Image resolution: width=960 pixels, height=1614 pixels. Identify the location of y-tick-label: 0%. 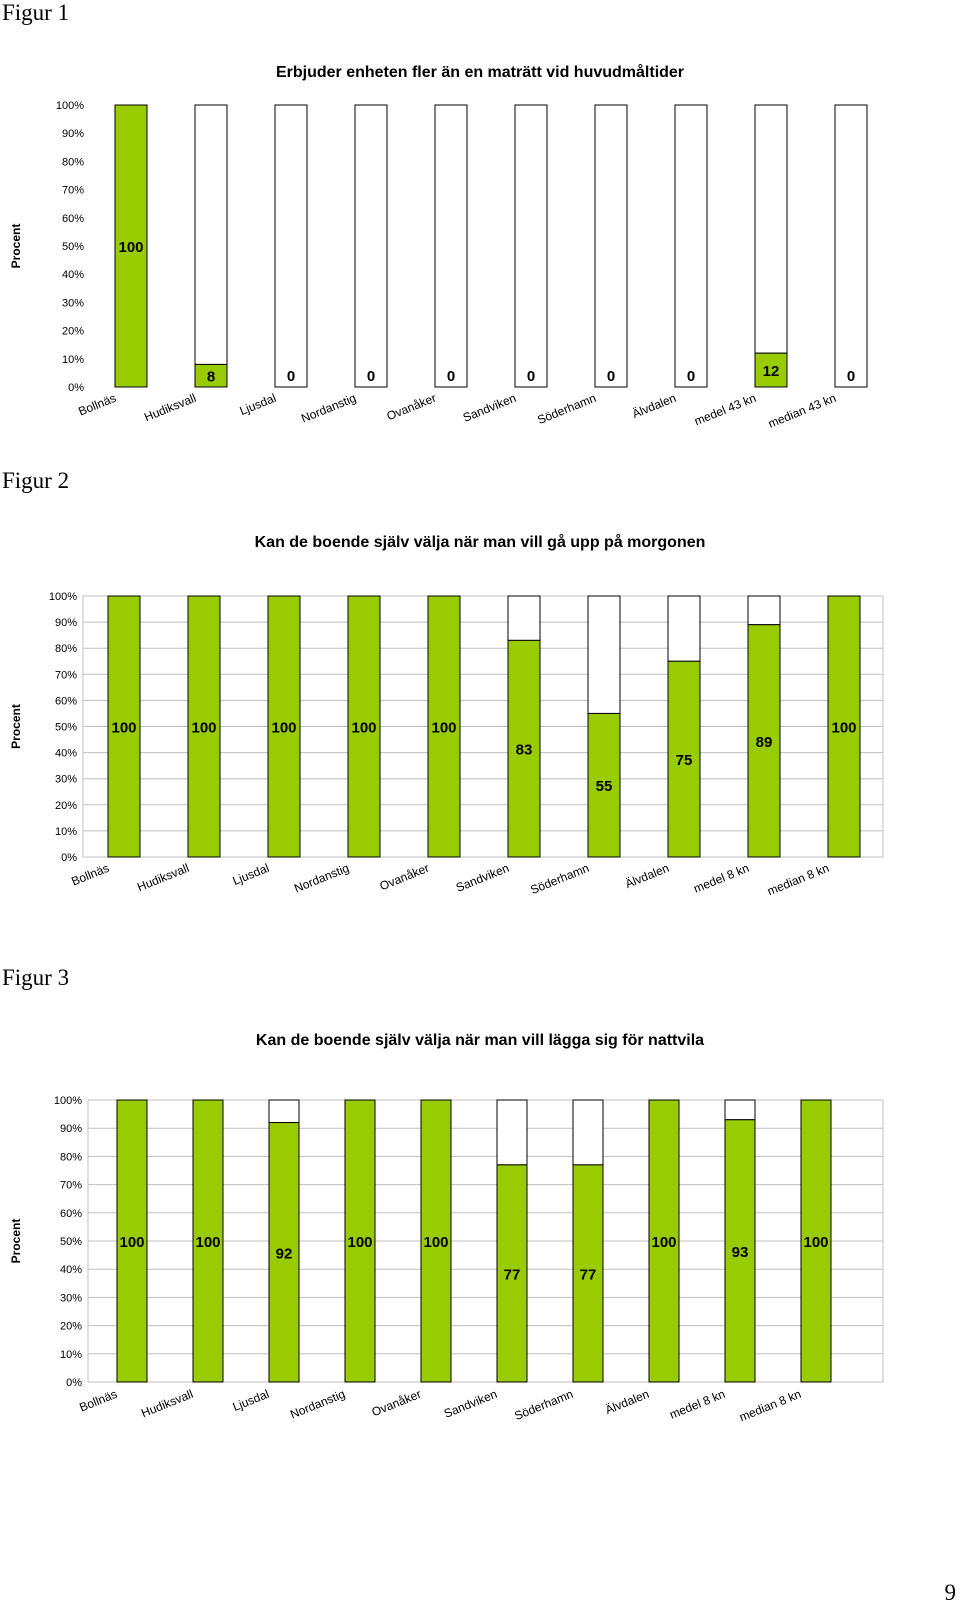
(76, 388).